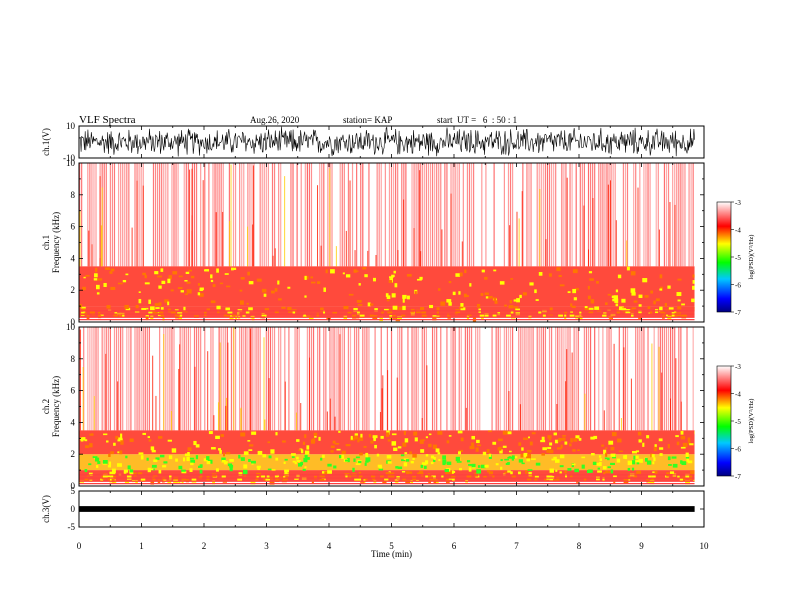 The height and width of the screenshot is (612, 792). What do you see at coordinates (73, 290) in the screenshot?
I see `freq-tick-label: 2` at bounding box center [73, 290].